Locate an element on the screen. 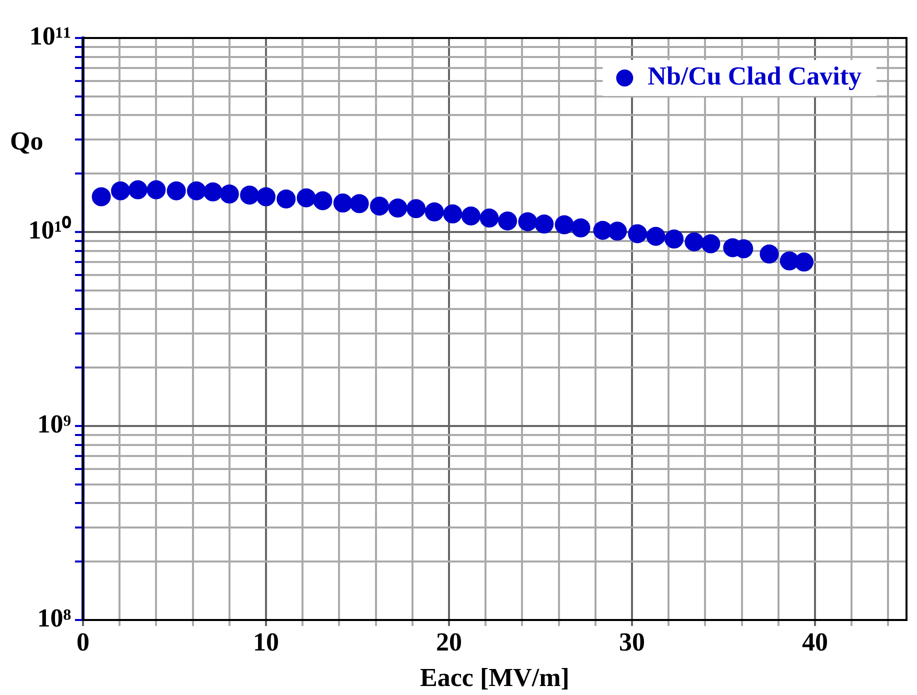  y-tick-label: 10¹⁰ is located at coordinates (50, 230).